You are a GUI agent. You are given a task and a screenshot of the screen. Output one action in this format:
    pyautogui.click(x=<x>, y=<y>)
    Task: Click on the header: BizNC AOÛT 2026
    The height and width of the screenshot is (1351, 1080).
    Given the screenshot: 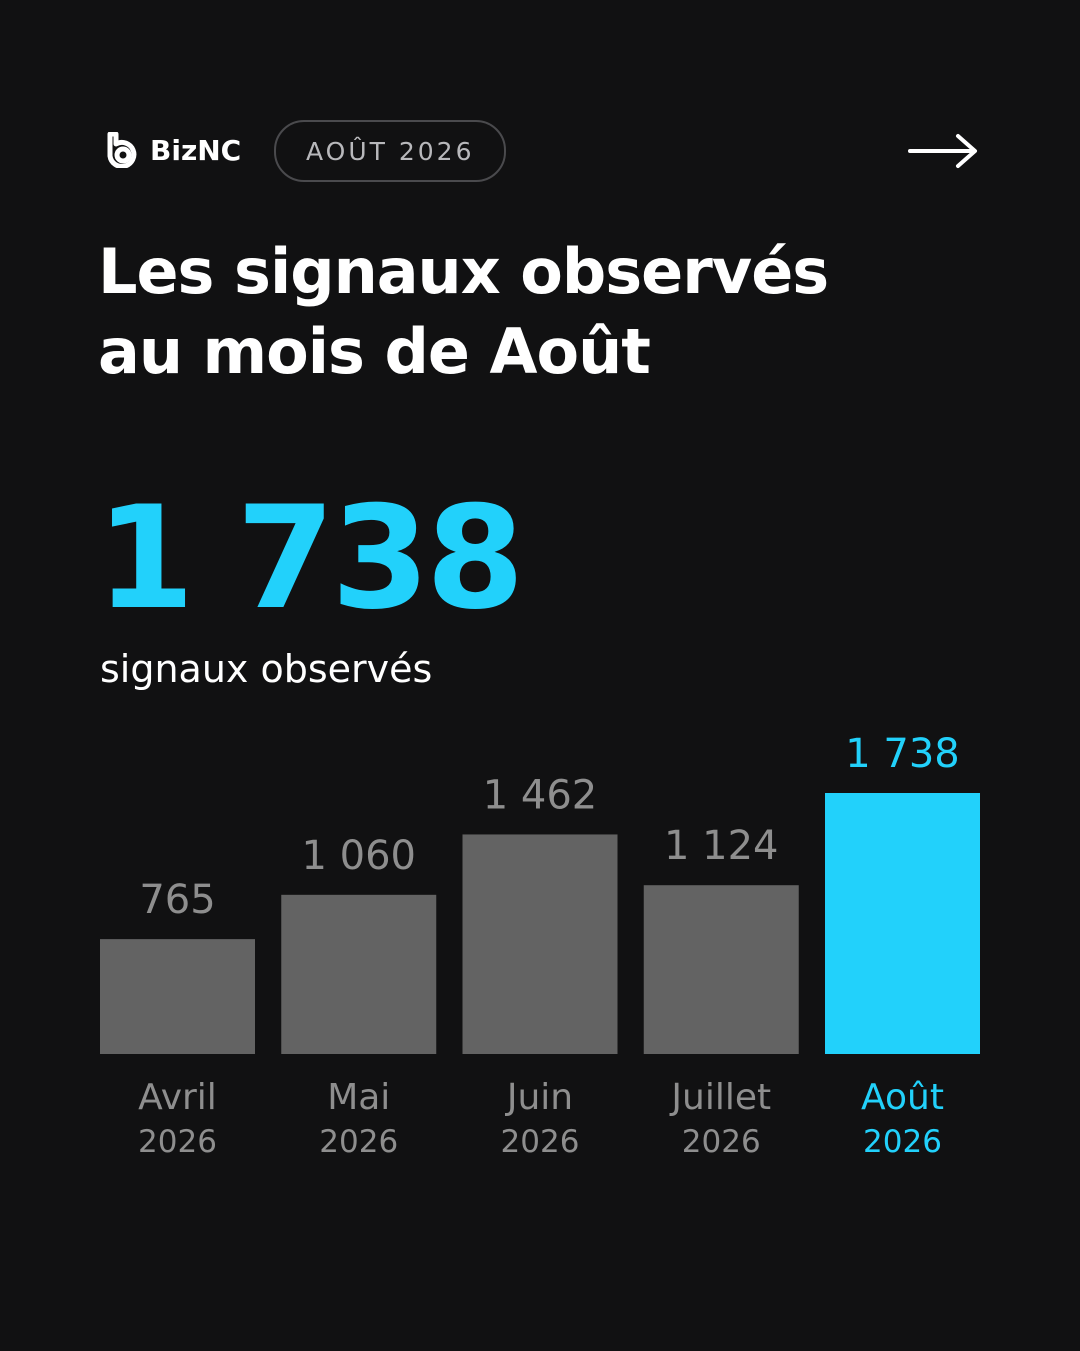 What is the action you would take?
    pyautogui.click(x=540, y=151)
    